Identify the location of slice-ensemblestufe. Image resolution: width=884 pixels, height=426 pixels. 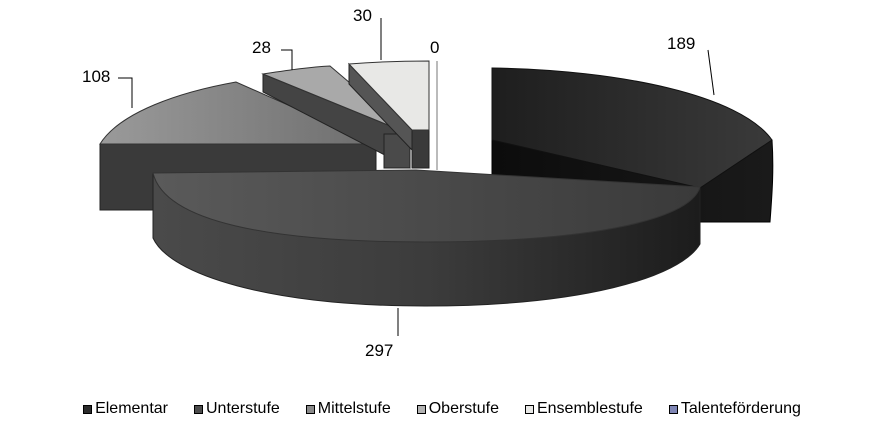
(388, 114).